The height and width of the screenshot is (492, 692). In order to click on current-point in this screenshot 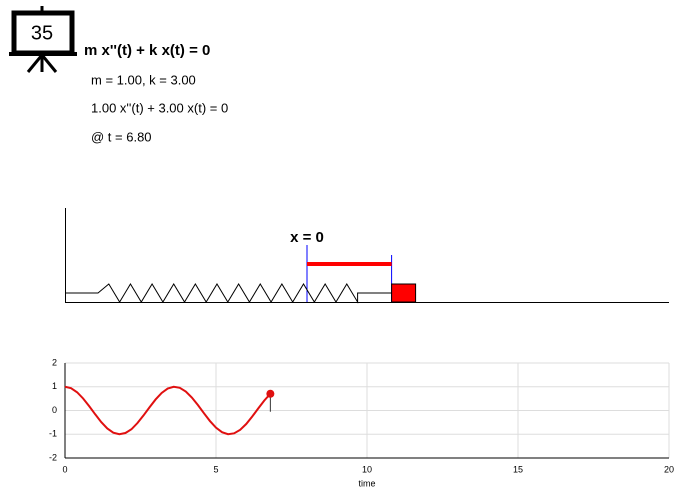, I will do `click(270, 393)`.